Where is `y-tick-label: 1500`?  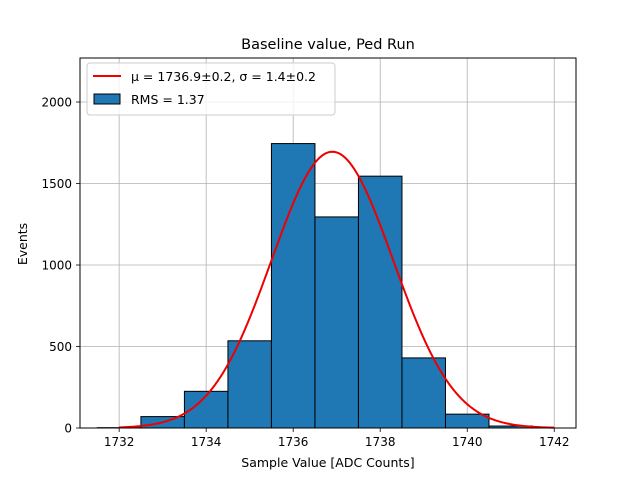
y-tick-label: 1500 is located at coordinates (56, 184).